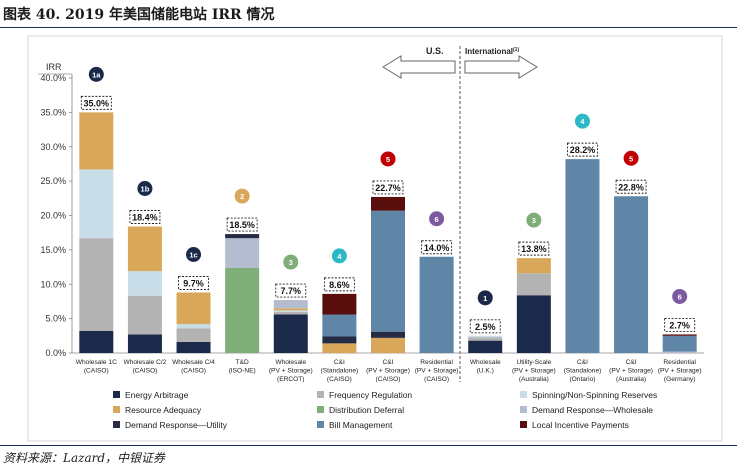 Image resolution: width=737 pixels, height=468 pixels. What do you see at coordinates (485, 371) in the screenshot?
I see `x-category-label: (U.K.)` at bounding box center [485, 371].